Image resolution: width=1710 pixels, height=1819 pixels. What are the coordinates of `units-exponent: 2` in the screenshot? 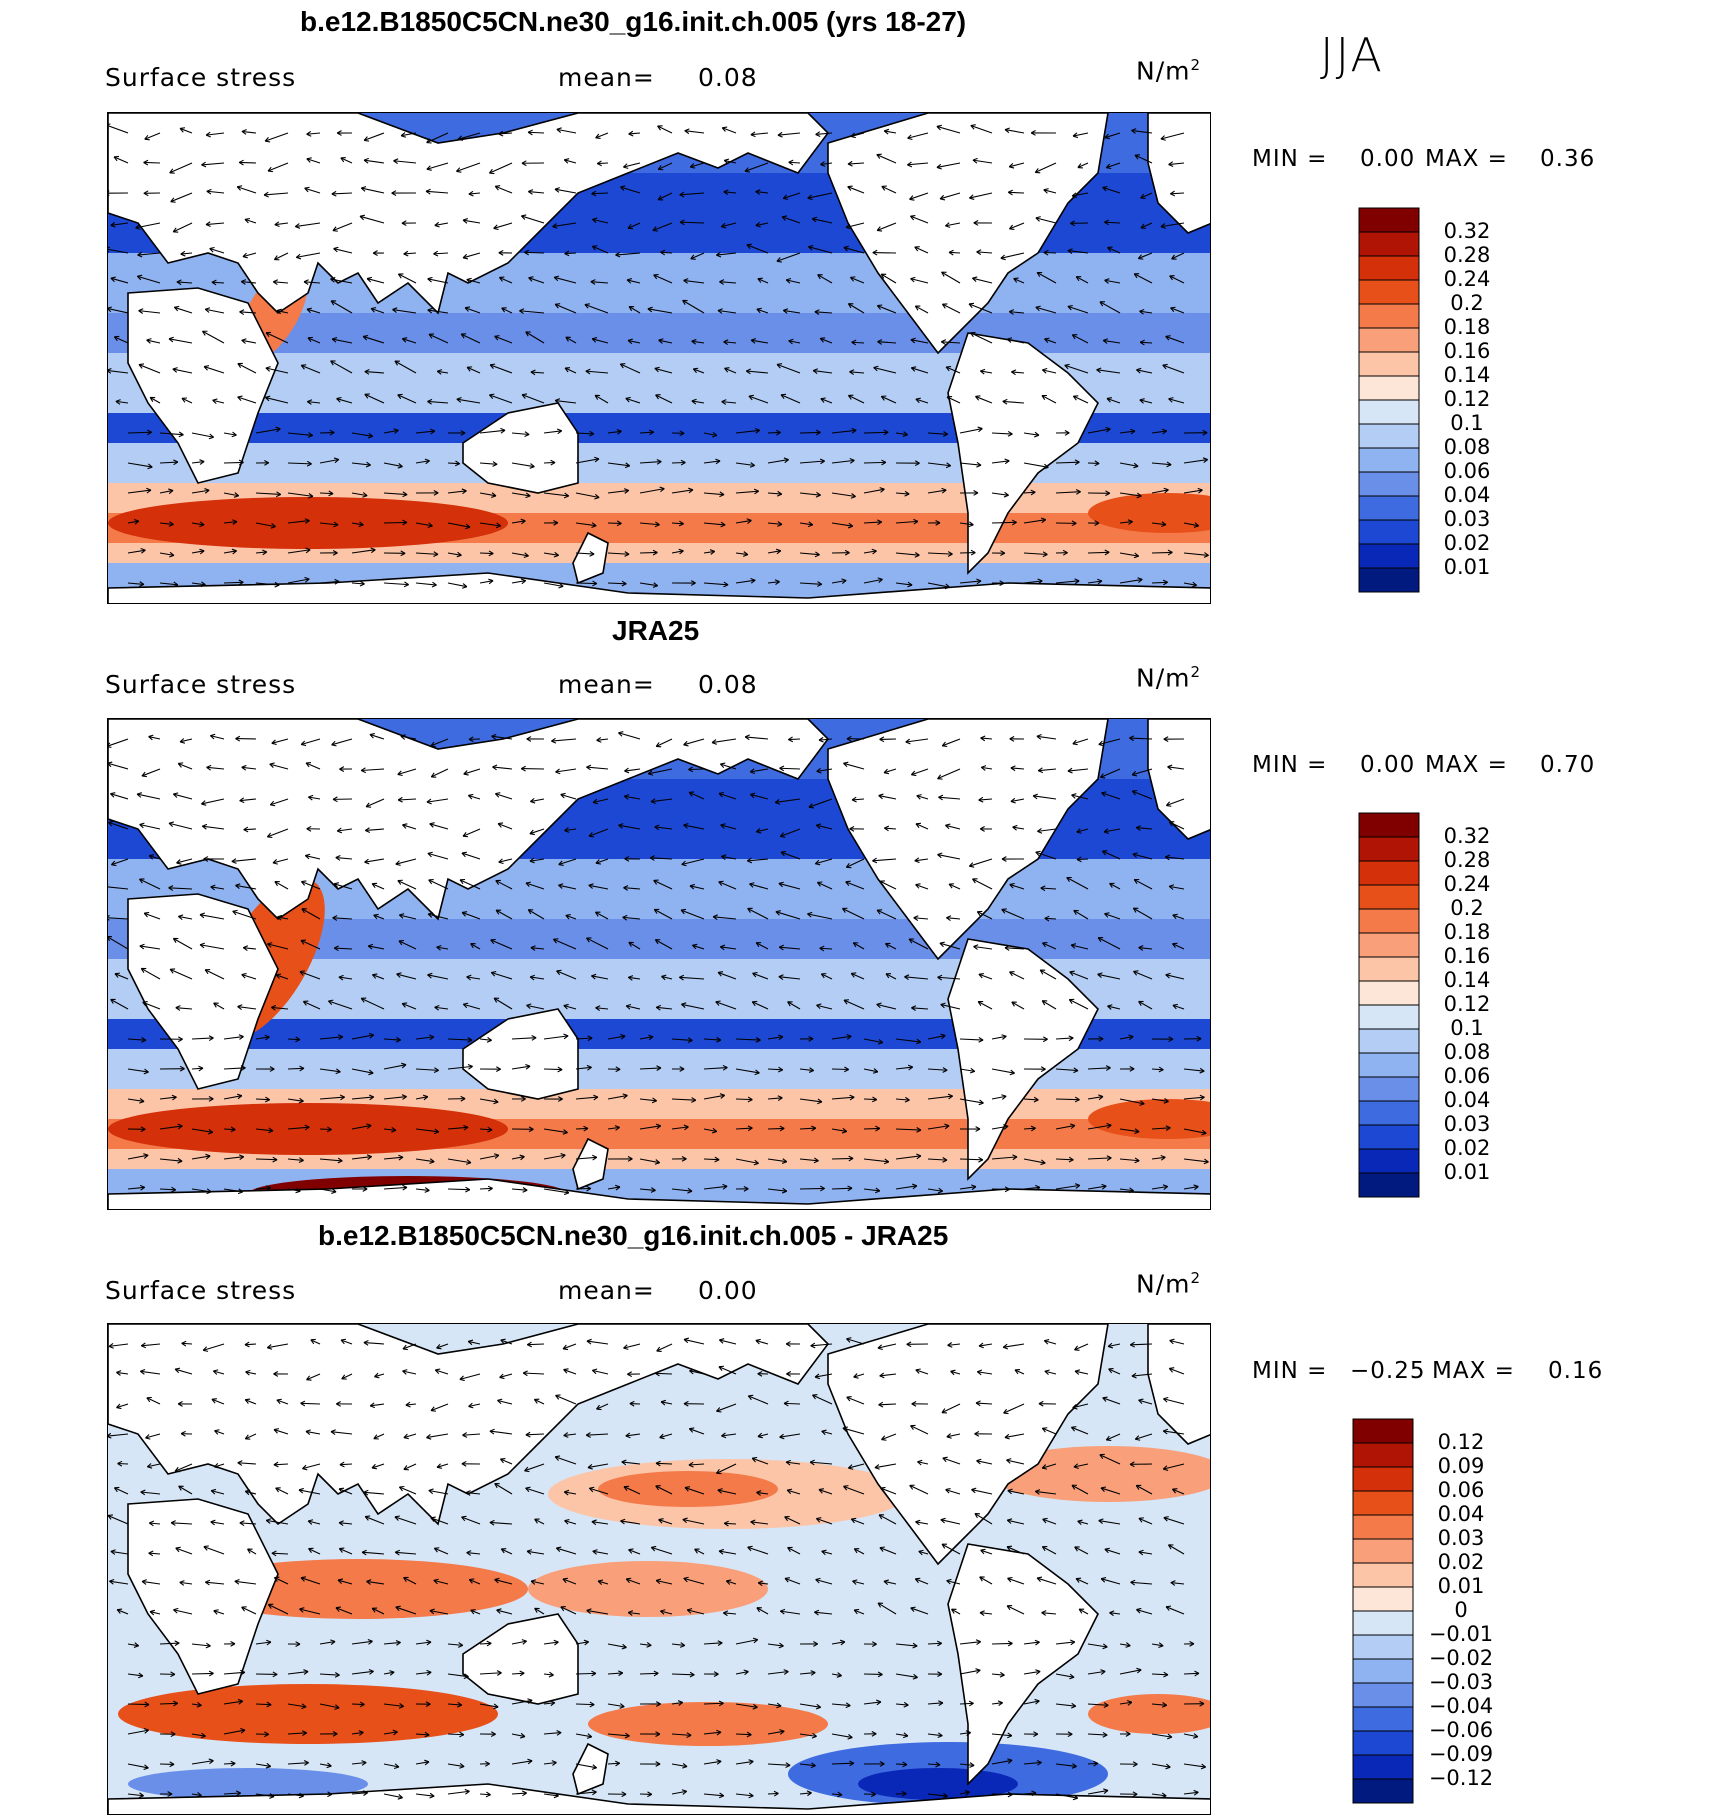 It's located at (1196, 65).